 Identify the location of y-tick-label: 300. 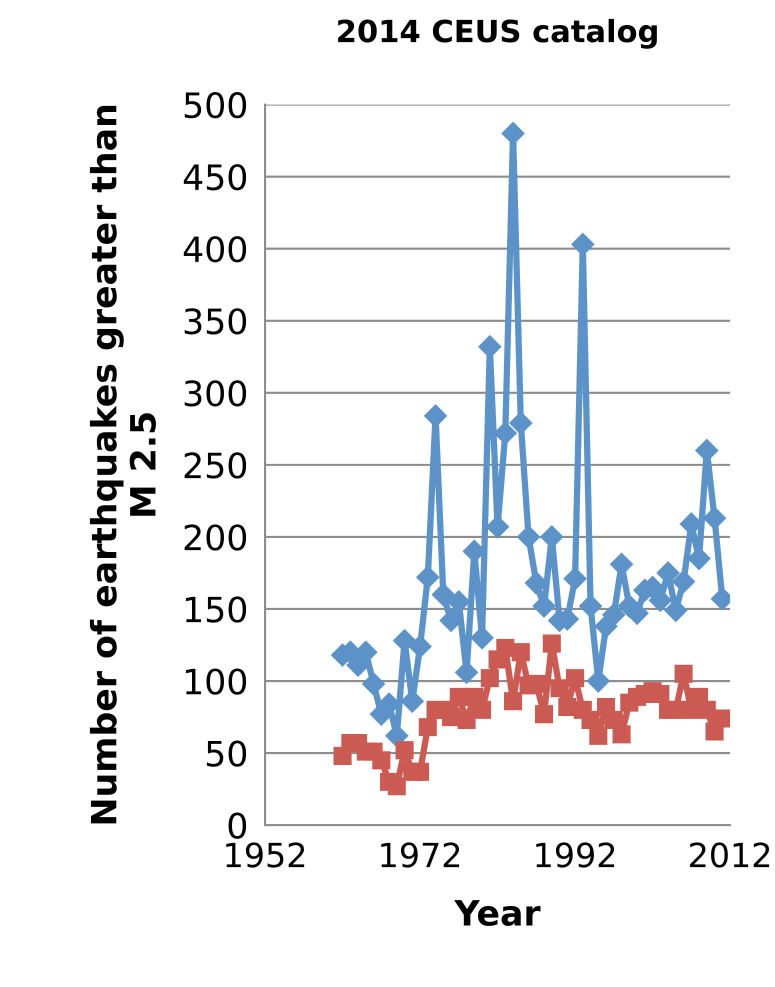
(215, 393).